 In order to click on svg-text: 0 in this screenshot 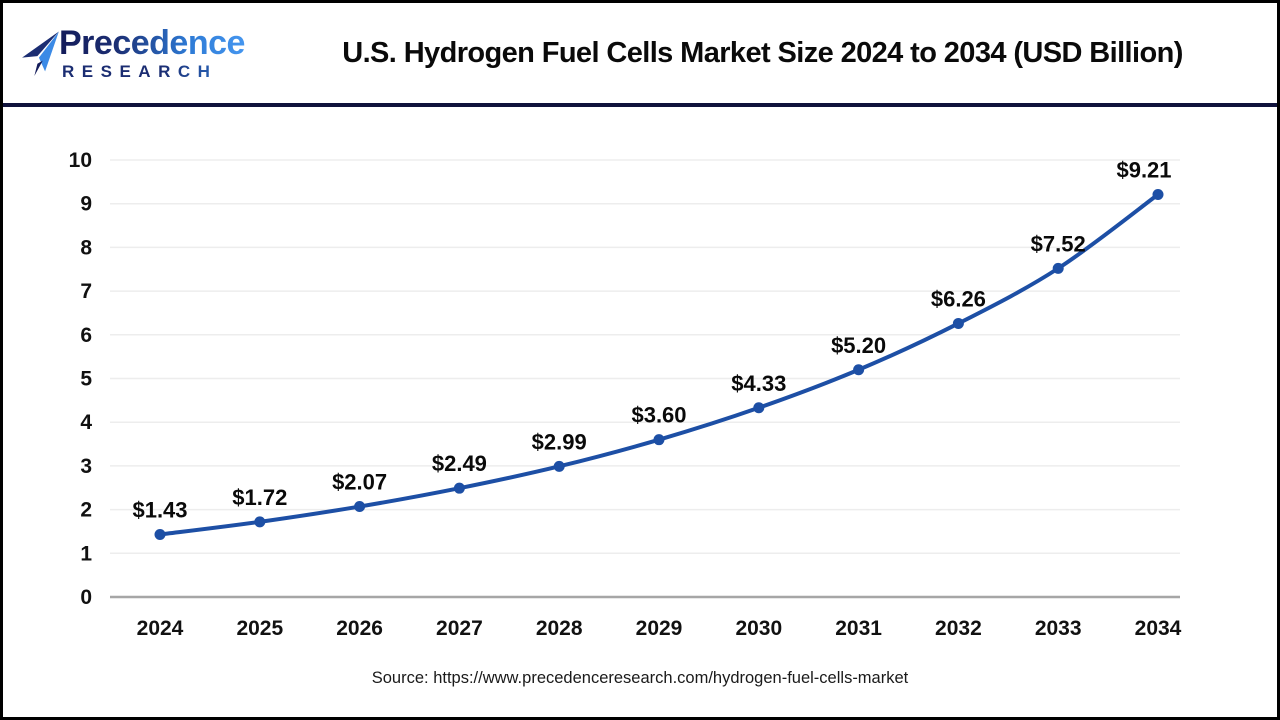, I will do `click(86, 597)`.